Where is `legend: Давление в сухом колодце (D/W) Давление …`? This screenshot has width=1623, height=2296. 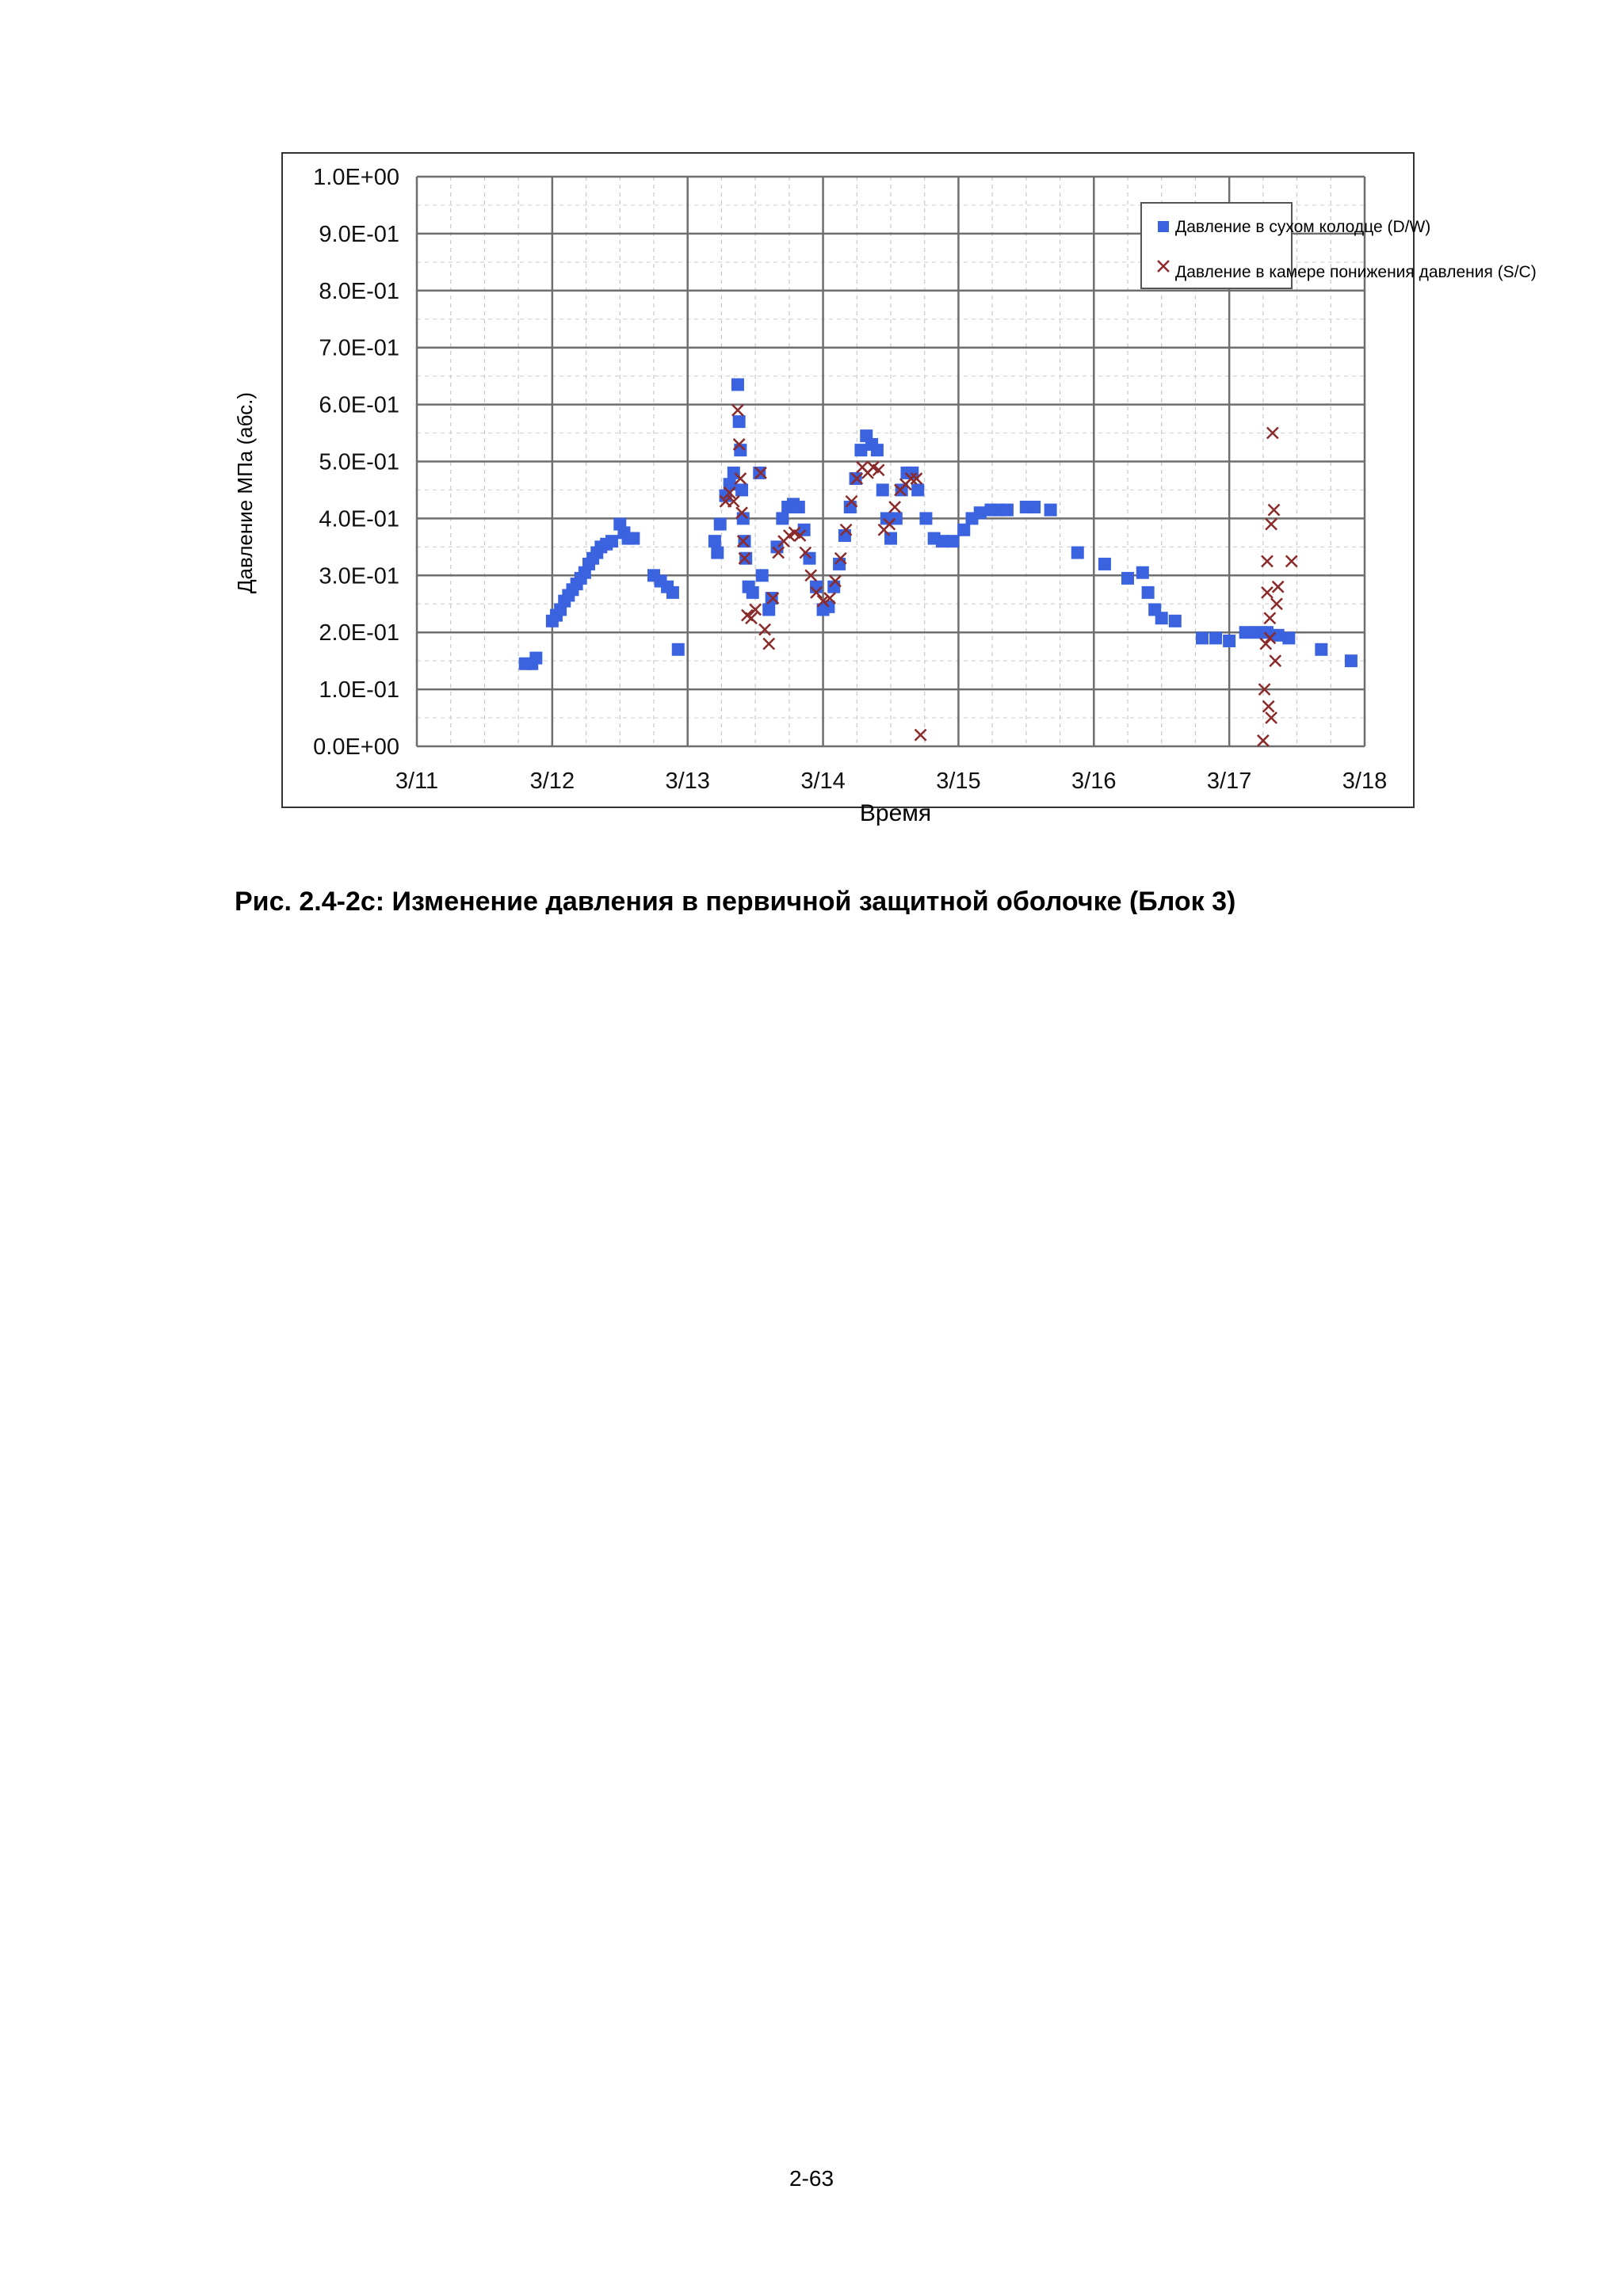 legend: Давление в сухом колодце (D/W) Давление … is located at coordinates (1339, 245).